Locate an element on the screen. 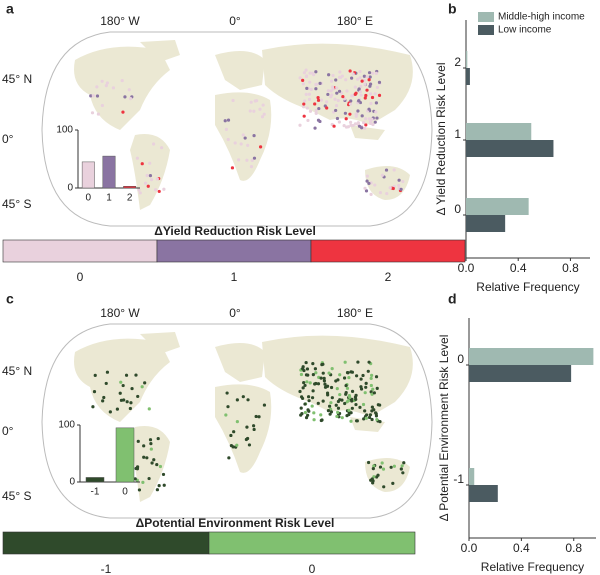 The image size is (600, 575). lat-label: 0° is located at coordinates (8, 139).